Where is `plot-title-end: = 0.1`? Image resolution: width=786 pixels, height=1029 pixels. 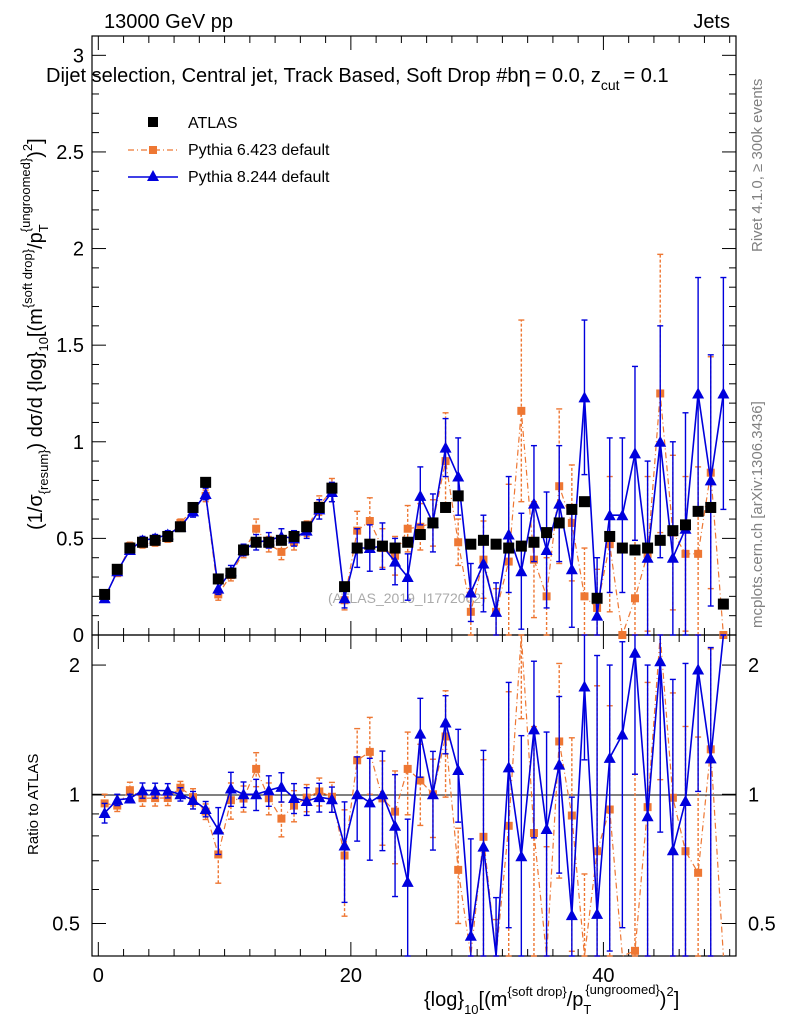
plot-title-end: = 0.1 is located at coordinates (646, 76).